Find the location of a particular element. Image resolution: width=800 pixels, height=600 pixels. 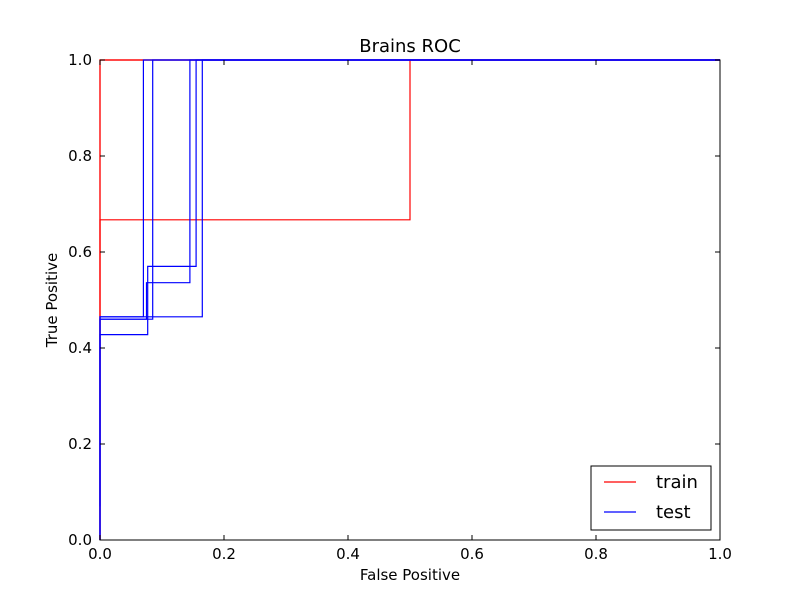

legend-box is located at coordinates (651, 498).